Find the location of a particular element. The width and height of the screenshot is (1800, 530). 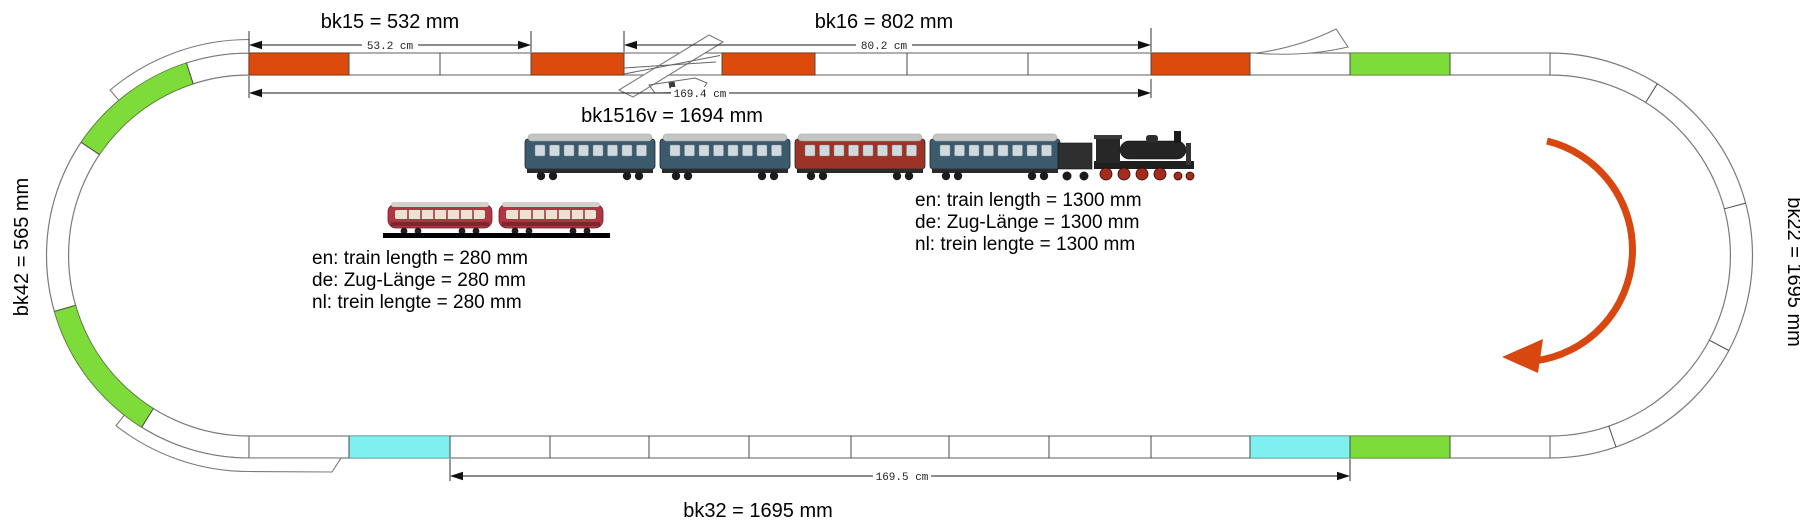

turnout-siding-bottom-left is located at coordinates (229, 443).